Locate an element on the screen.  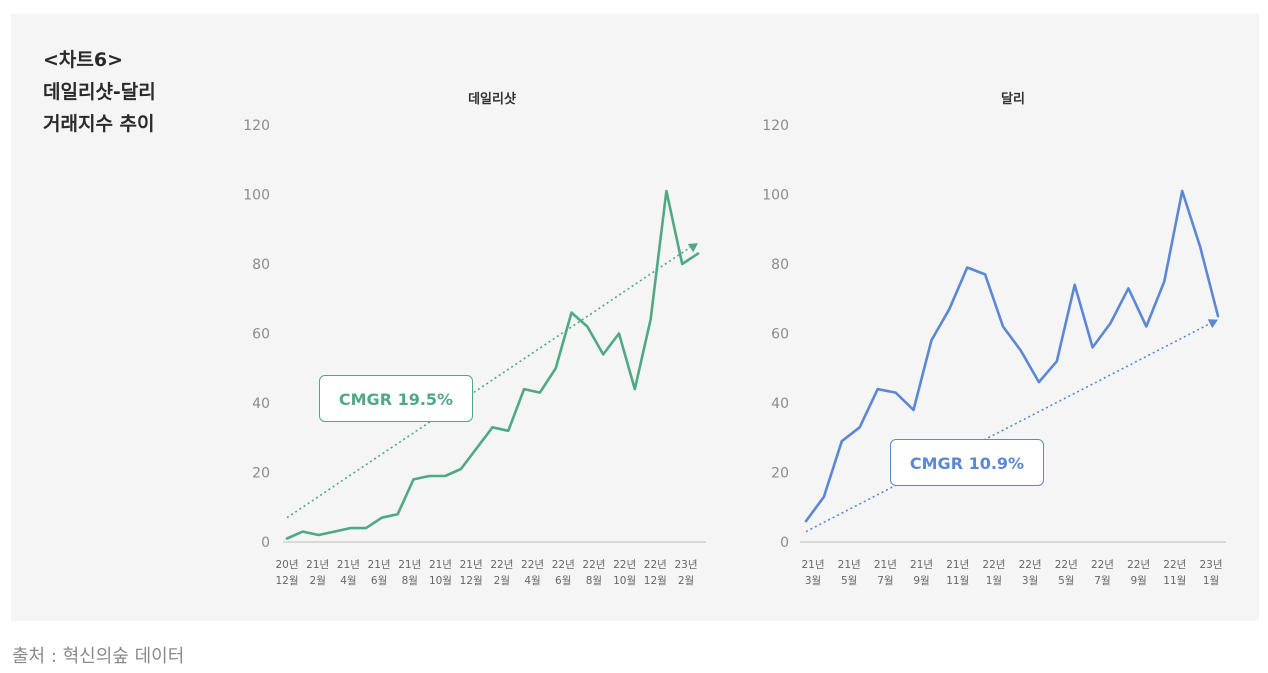
x-tick-label-year: 20년 is located at coordinates (286, 565).